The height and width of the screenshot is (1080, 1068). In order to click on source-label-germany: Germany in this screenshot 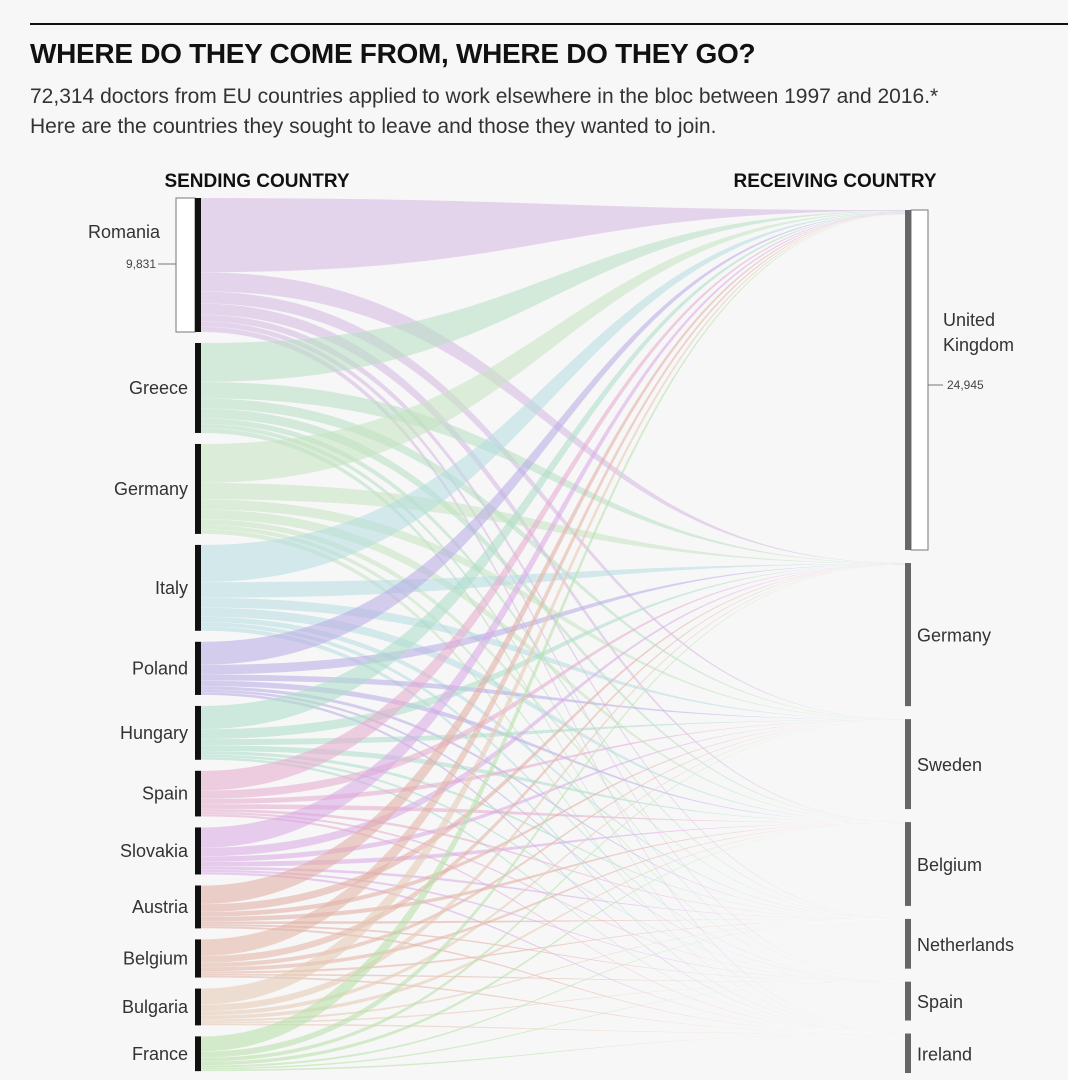, I will do `click(151, 489)`.